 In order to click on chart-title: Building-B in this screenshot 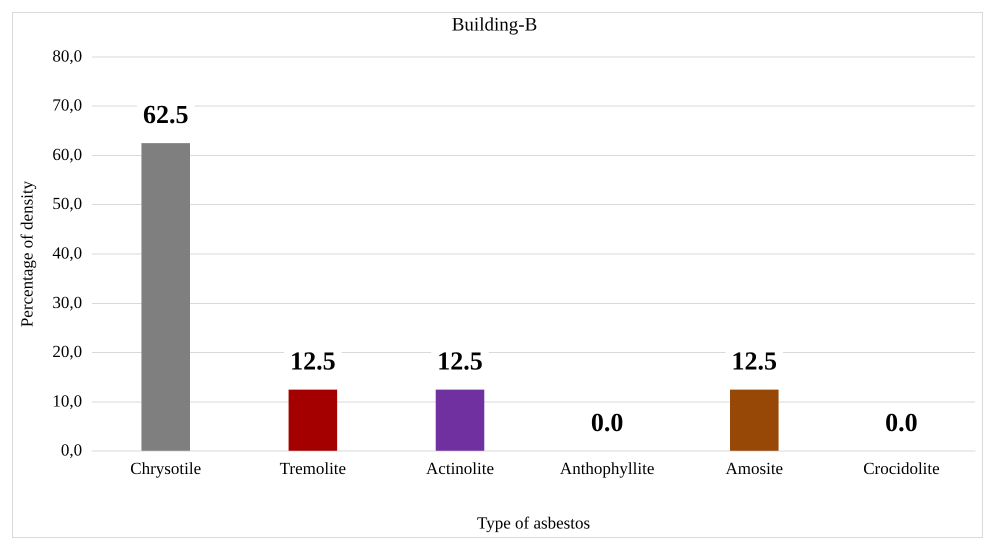, I will do `click(495, 25)`.